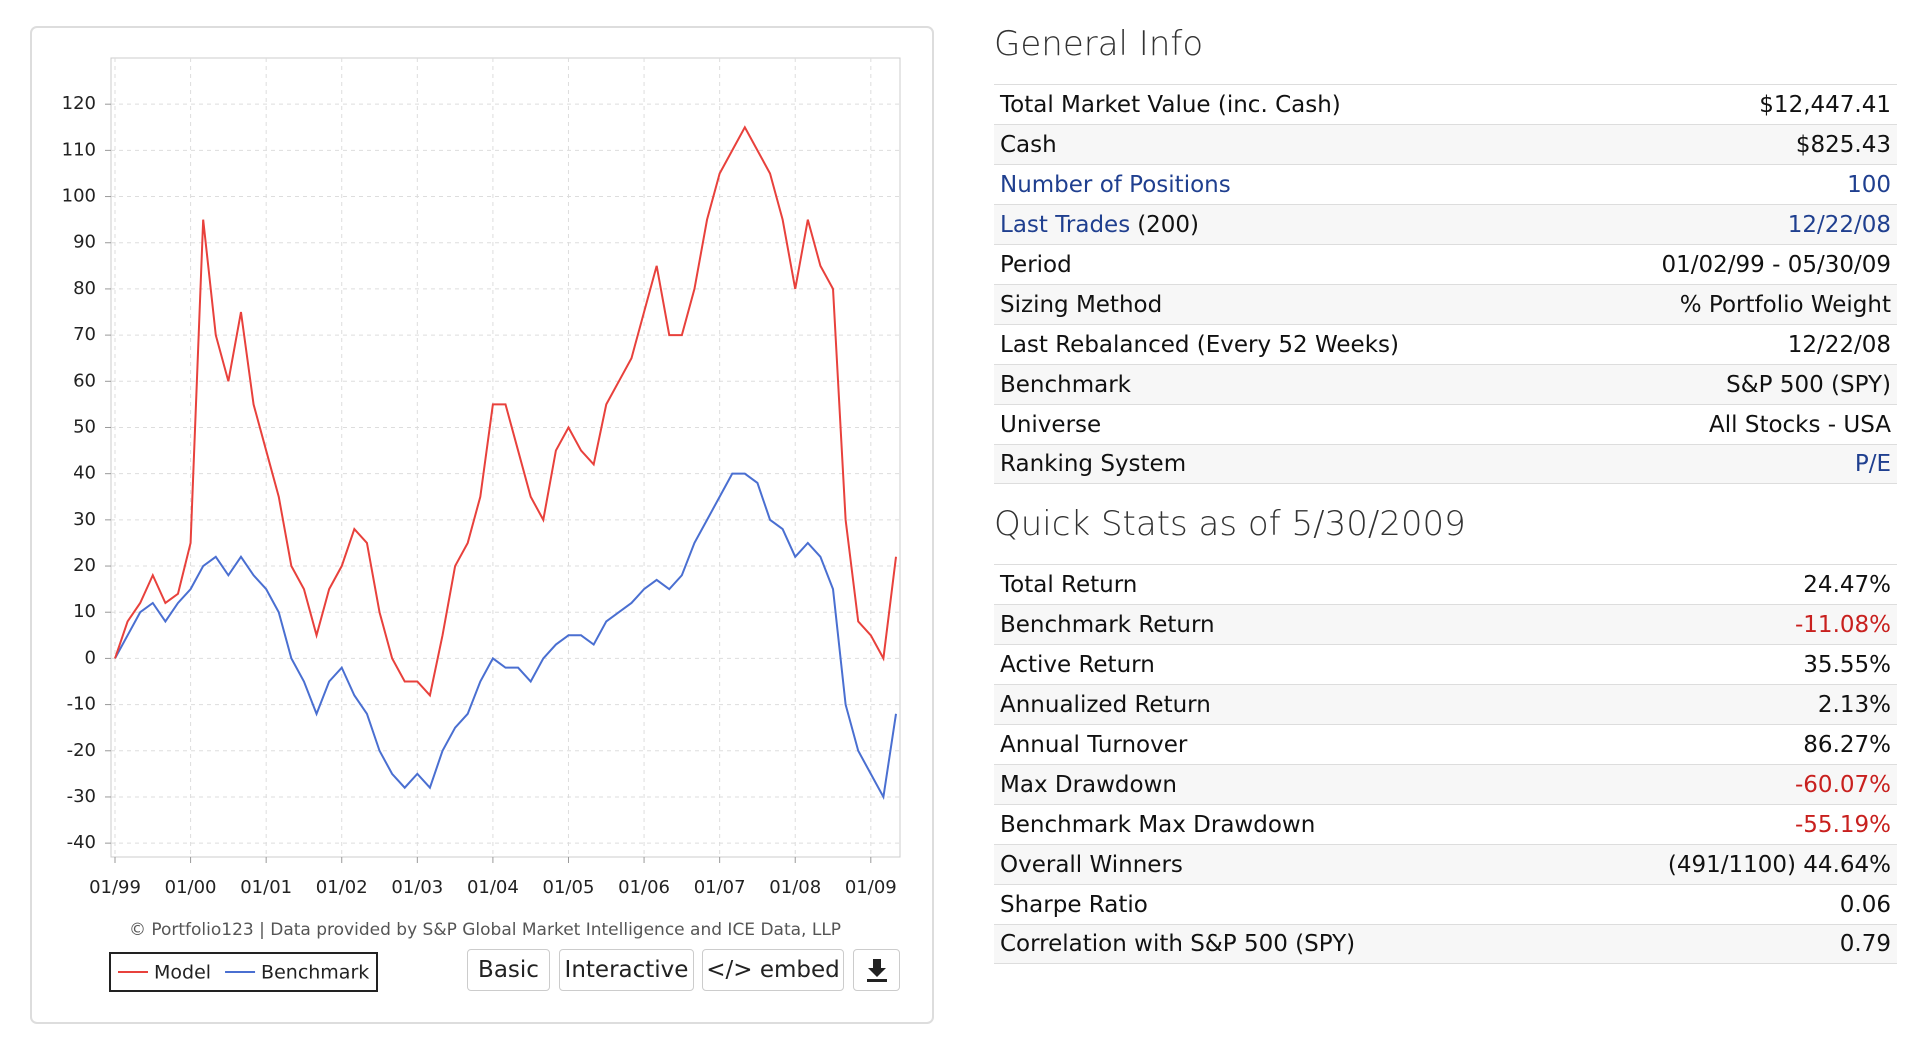  What do you see at coordinates (81, 842) in the screenshot?
I see `y-tick-label: -40` at bounding box center [81, 842].